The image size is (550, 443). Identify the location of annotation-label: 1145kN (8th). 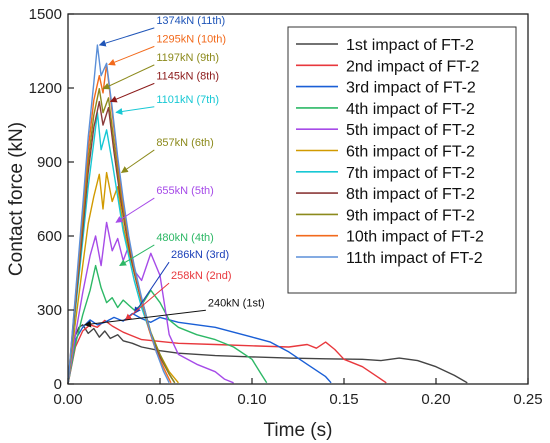
(187, 76).